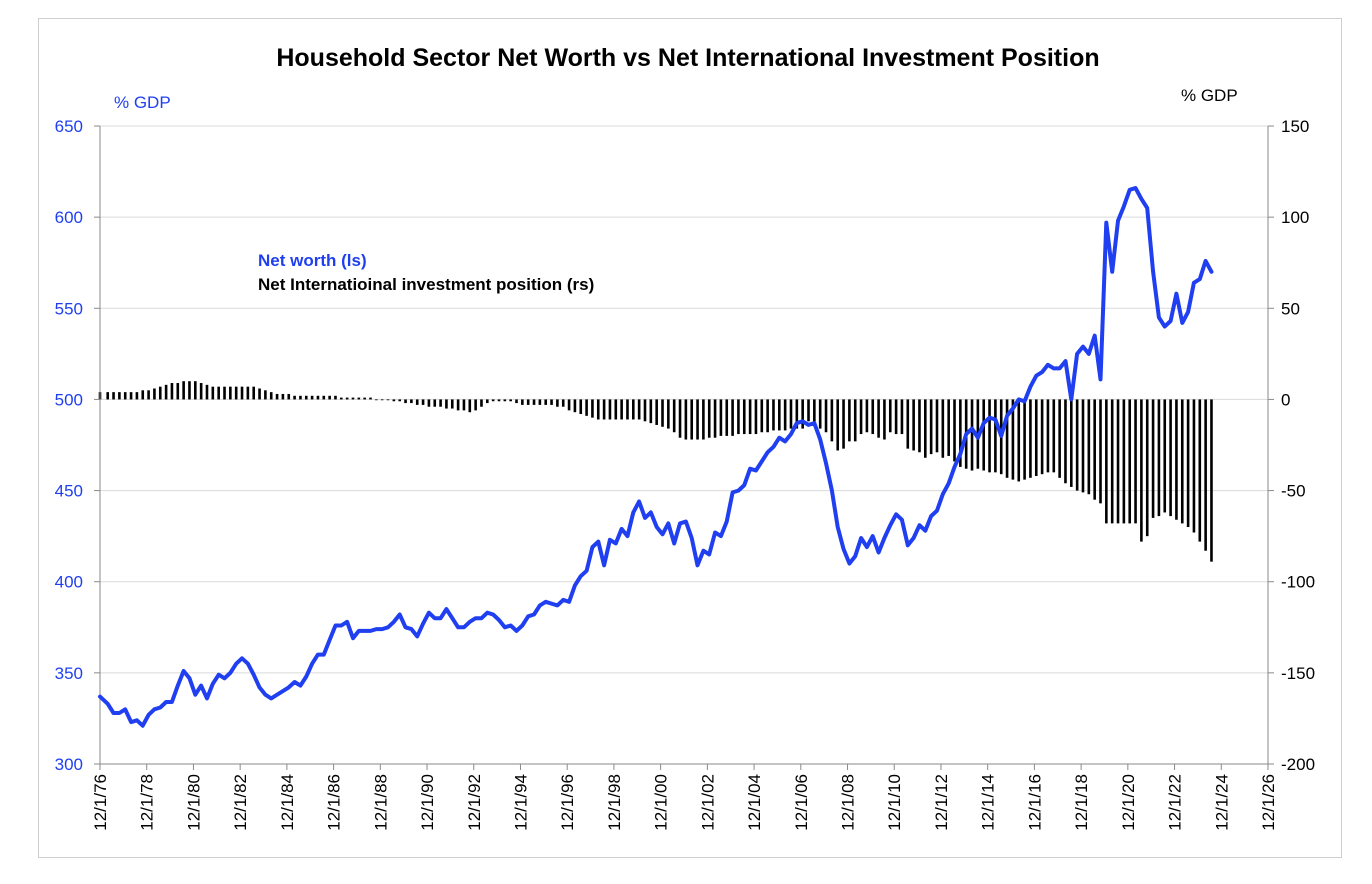  I want to click on x-tick-label: 12/1/78, so click(147, 802).